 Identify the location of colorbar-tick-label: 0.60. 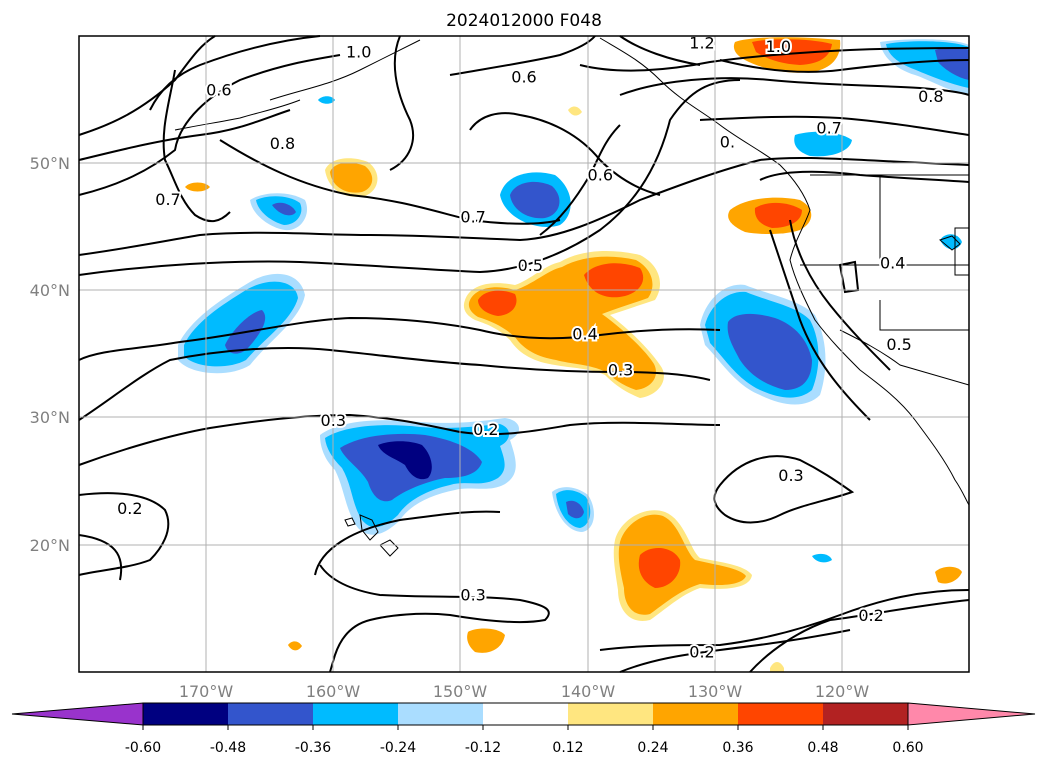
(907, 748).